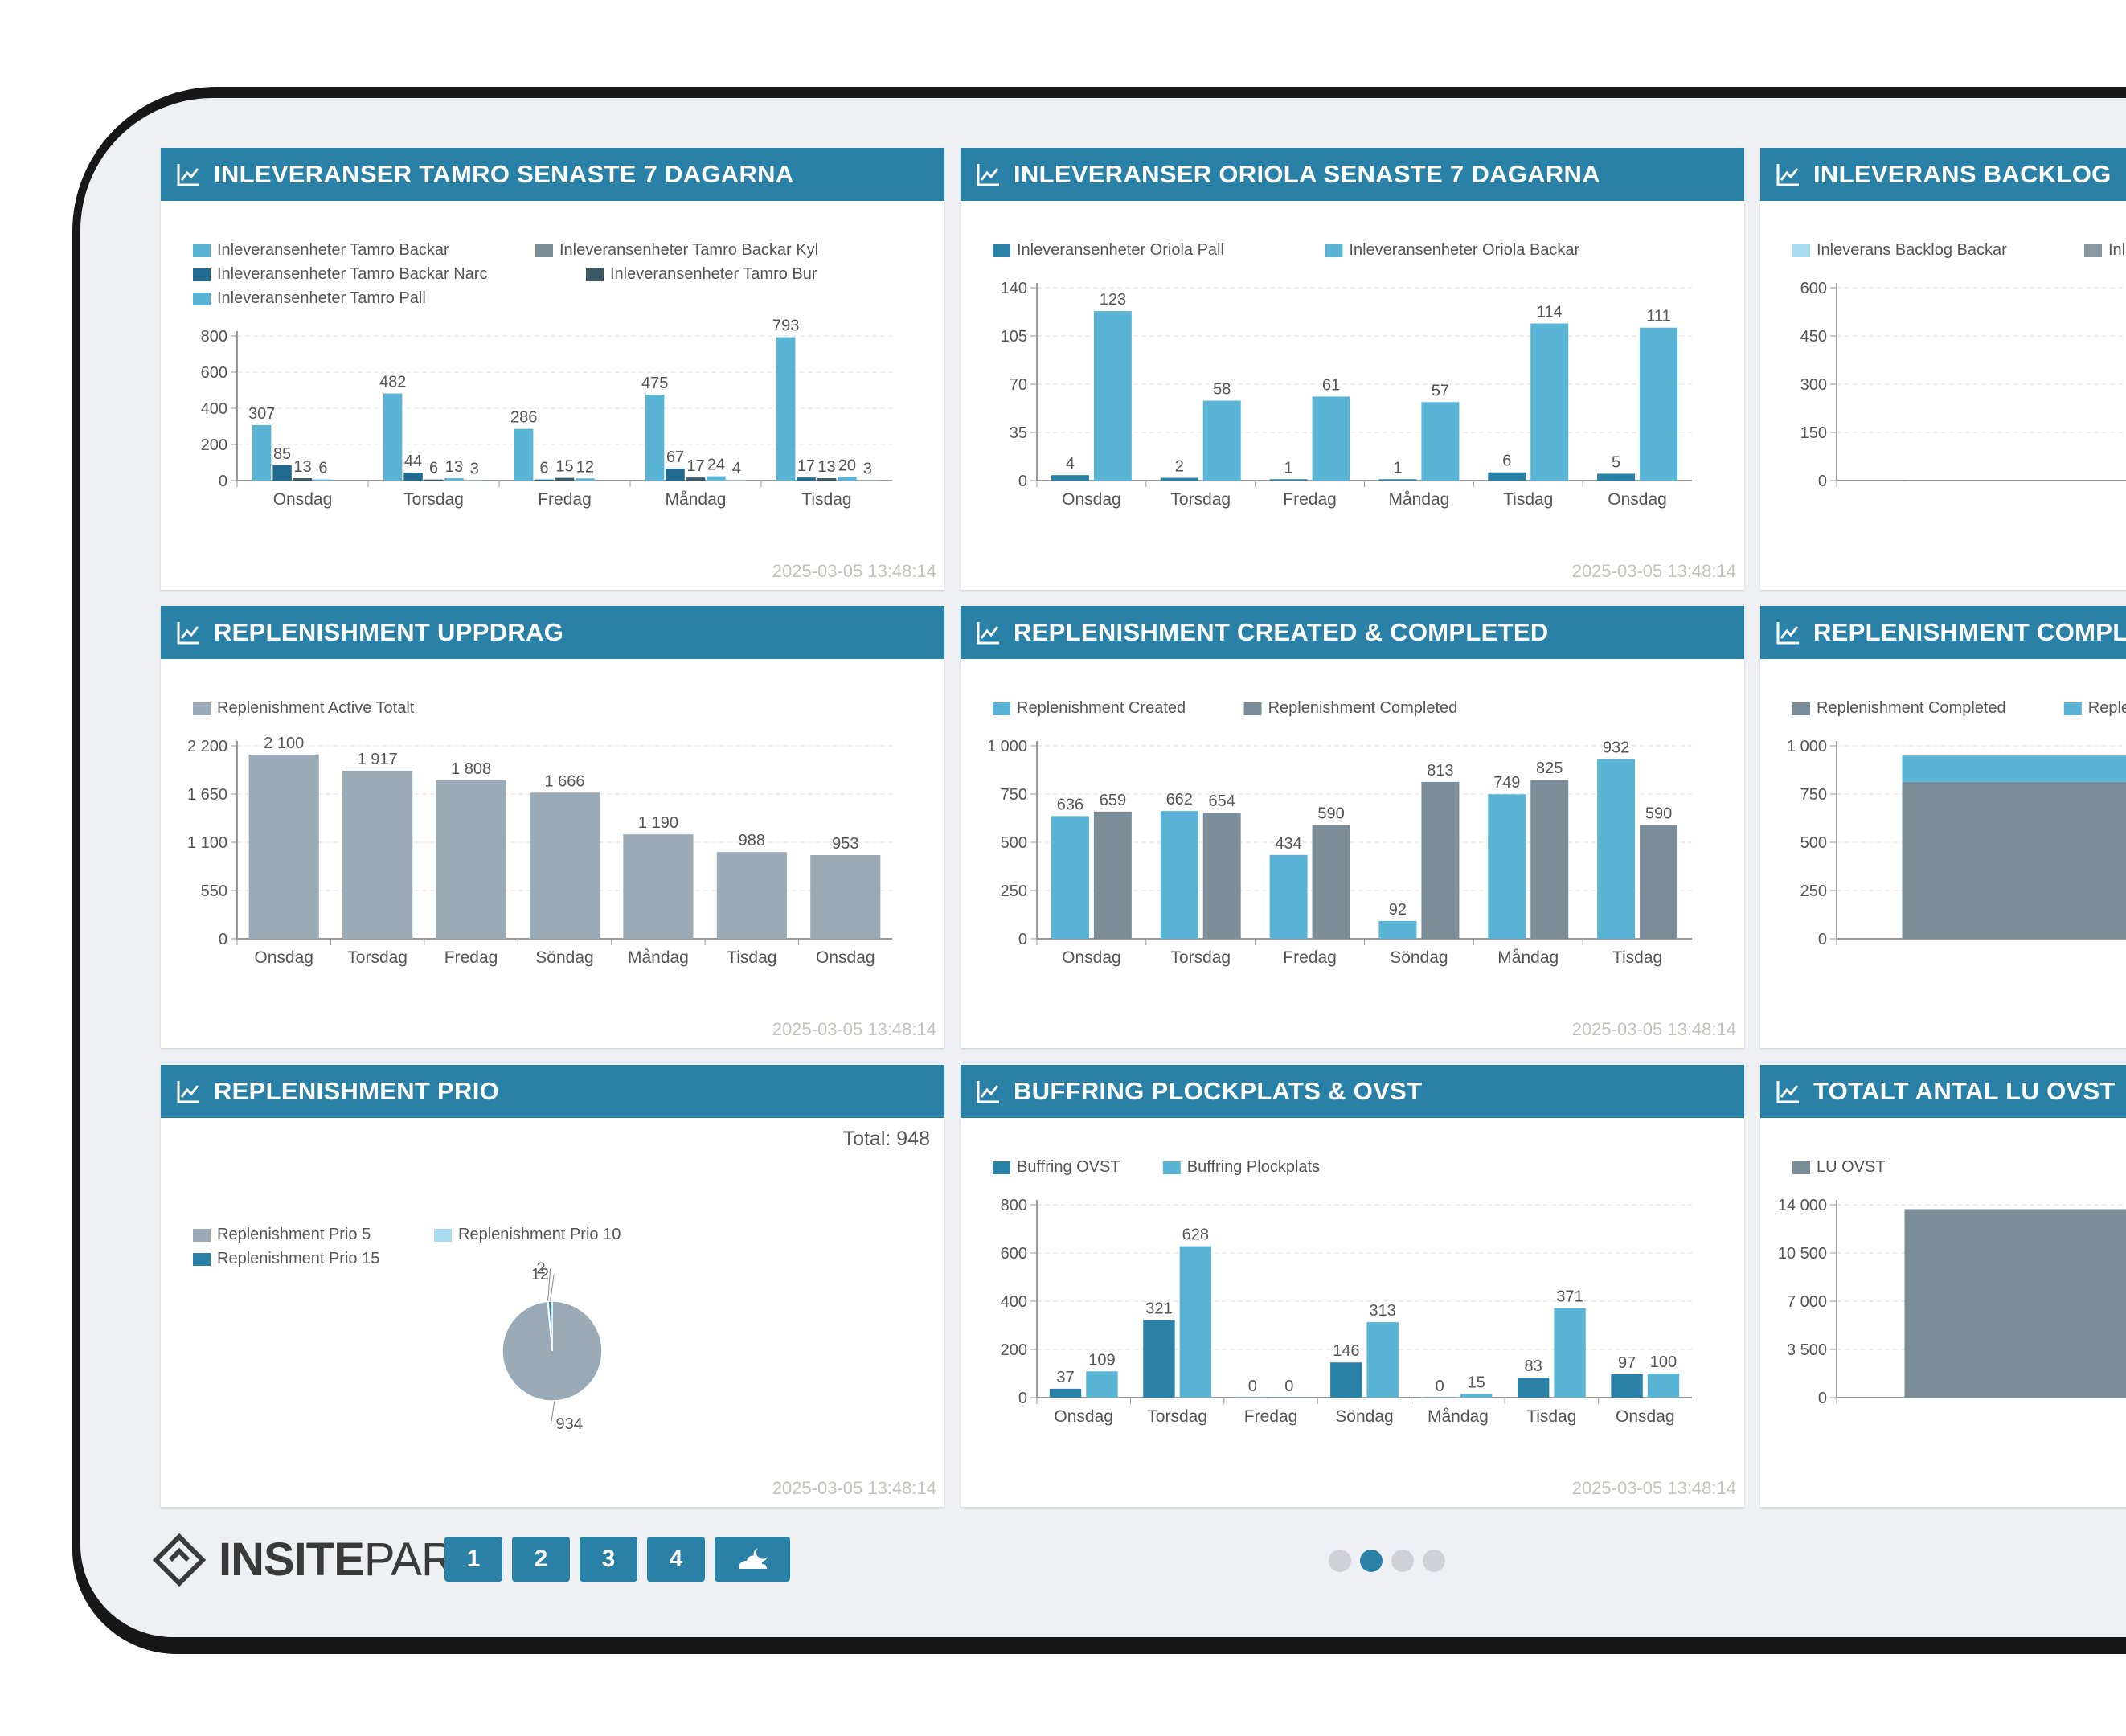 The image size is (2126, 1736). I want to click on data-label: 636, so click(1070, 804).